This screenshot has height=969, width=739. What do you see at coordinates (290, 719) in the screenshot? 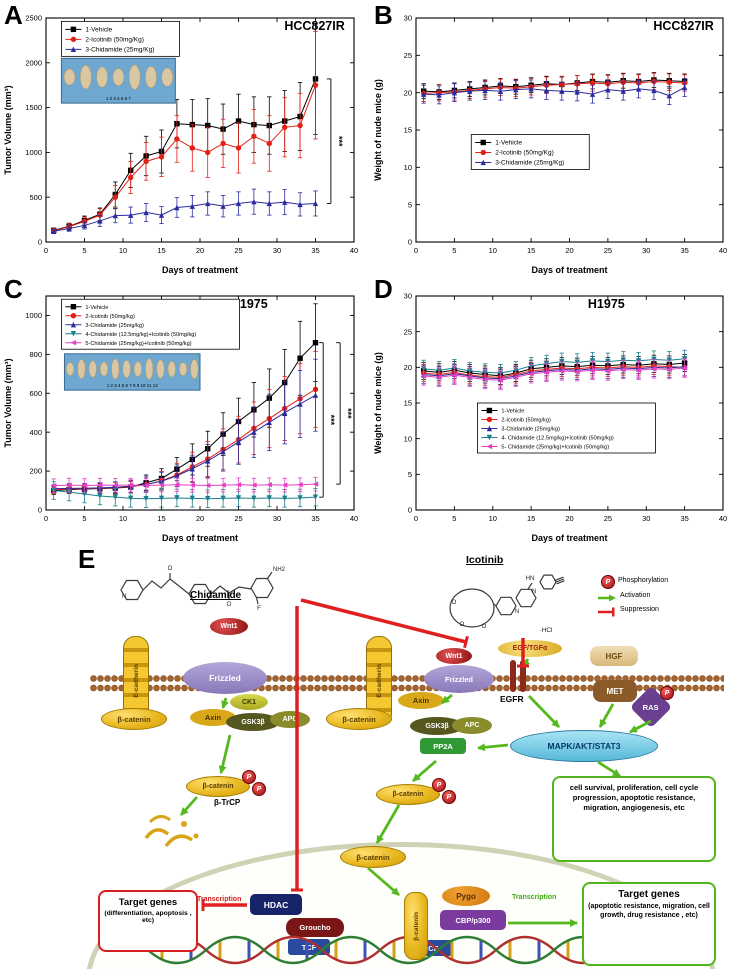
I see `apc-node-left: APC` at bounding box center [290, 719].